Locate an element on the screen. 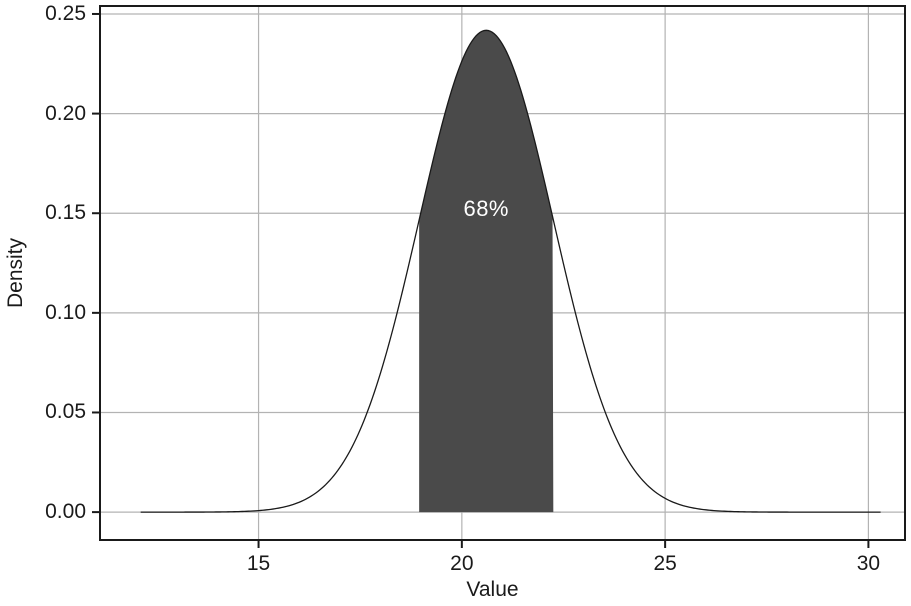  x-tick-label: 15 is located at coordinates (258, 563).